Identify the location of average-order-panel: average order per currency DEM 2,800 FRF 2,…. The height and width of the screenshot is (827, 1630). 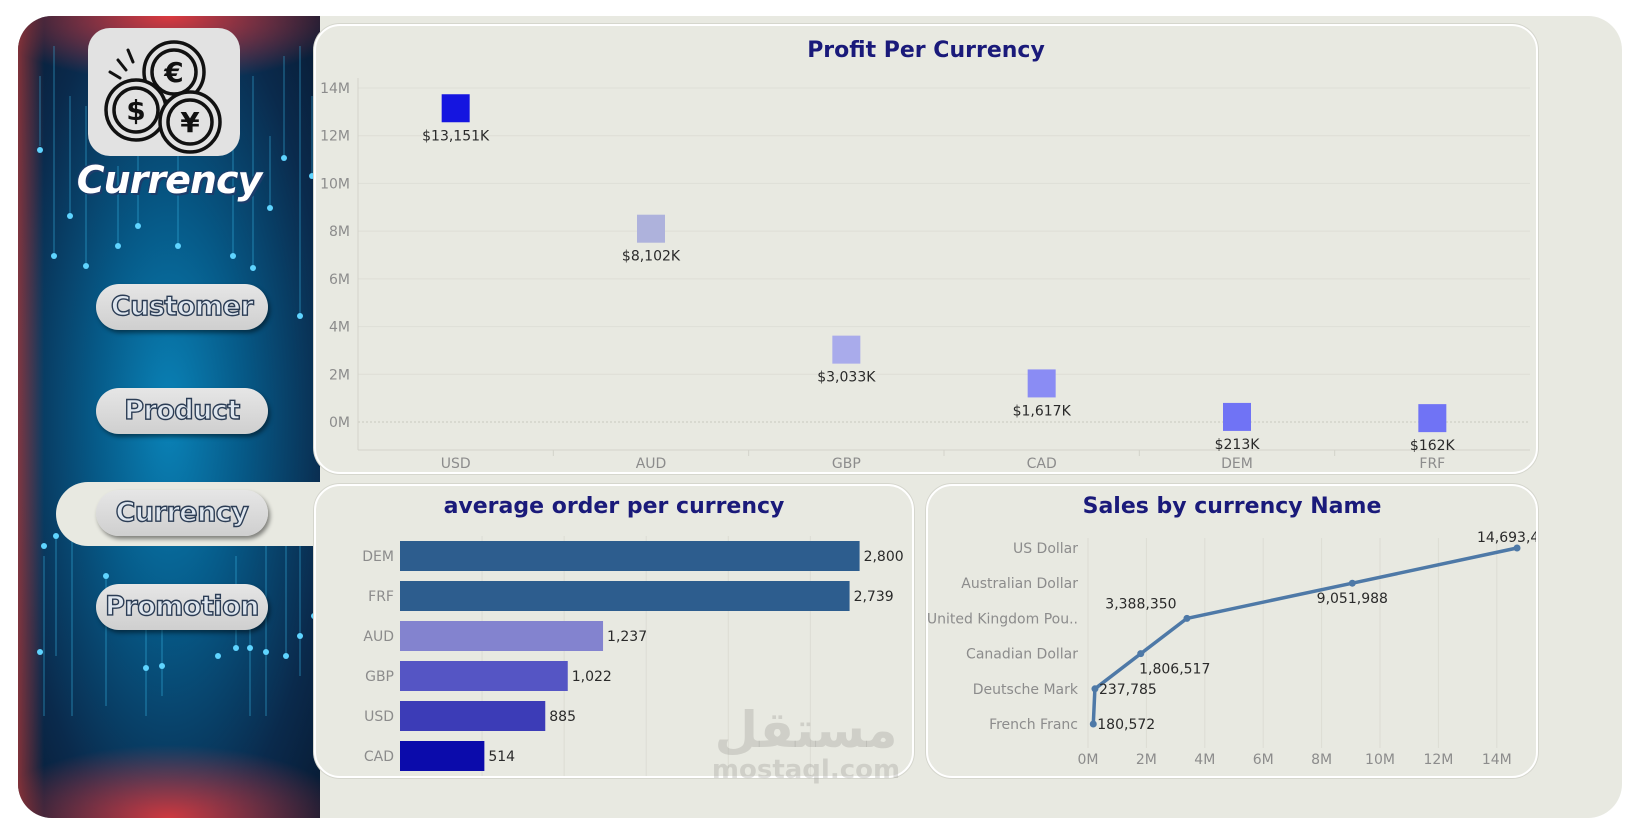
(614, 631).